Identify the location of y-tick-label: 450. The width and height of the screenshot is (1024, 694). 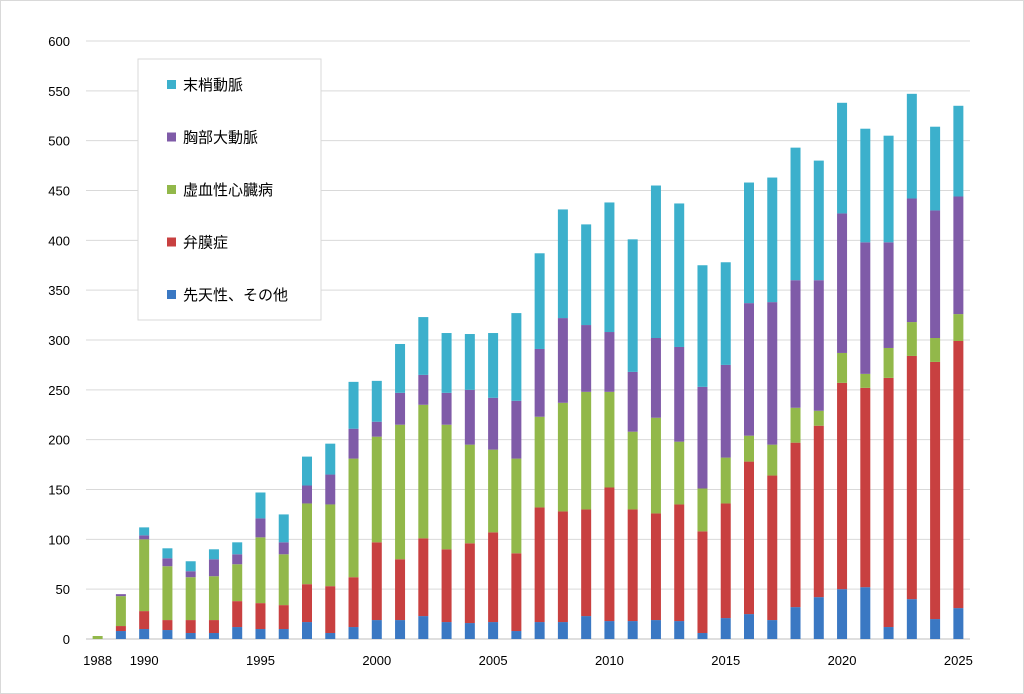
(59, 191).